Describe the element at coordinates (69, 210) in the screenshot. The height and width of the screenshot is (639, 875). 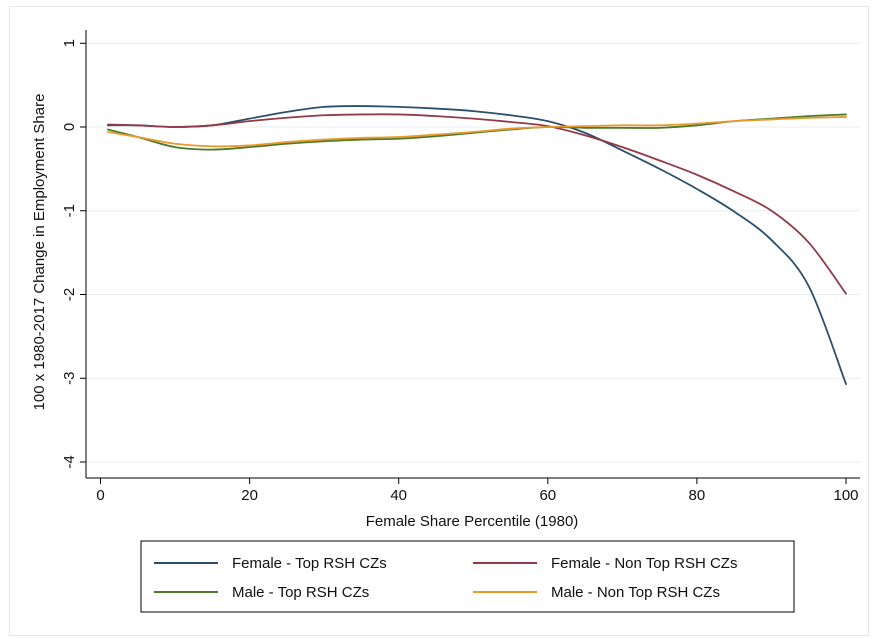
I see `y-tick-label: -1` at that location.